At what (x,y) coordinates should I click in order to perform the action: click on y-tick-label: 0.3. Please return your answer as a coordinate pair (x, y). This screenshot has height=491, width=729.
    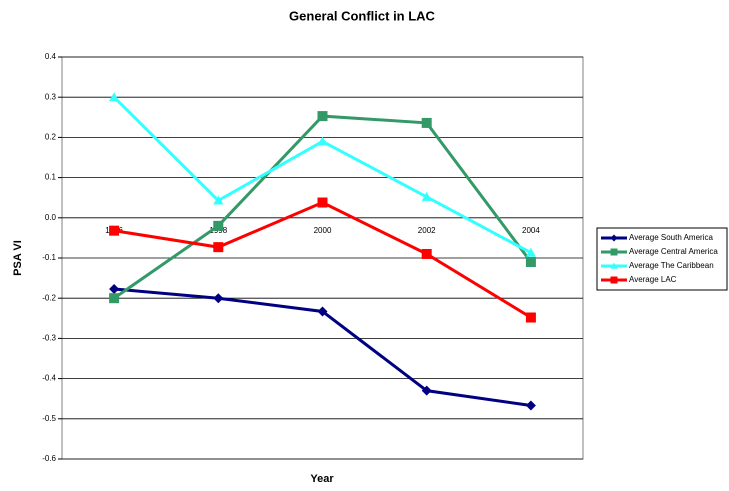
    Looking at the image, I should click on (51, 96).